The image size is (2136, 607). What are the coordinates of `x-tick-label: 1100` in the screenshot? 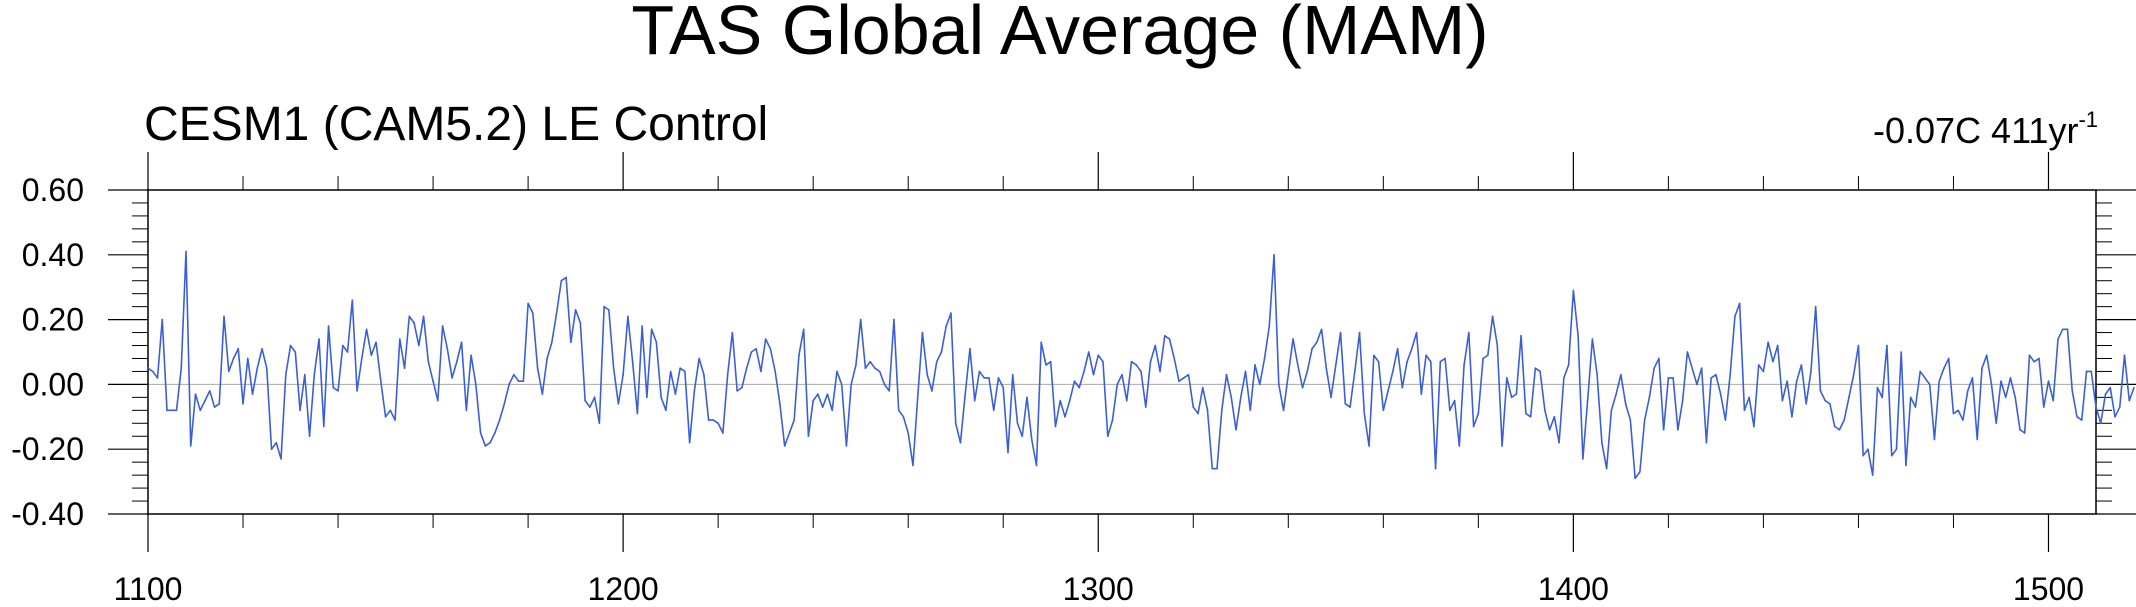 It's located at (148, 589).